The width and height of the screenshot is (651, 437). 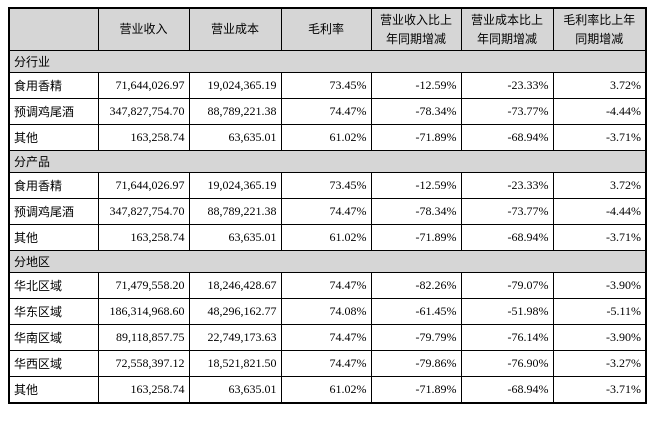 What do you see at coordinates (235, 312) in the screenshot?
I see `cell-cost: 48,296,162.77` at bounding box center [235, 312].